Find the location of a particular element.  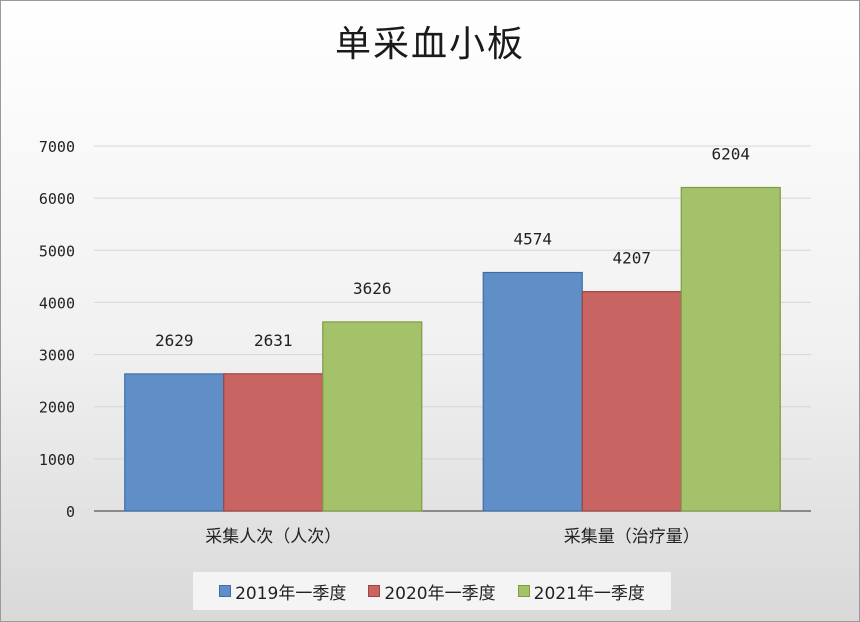

data-label: 3626 is located at coordinates (372, 288).